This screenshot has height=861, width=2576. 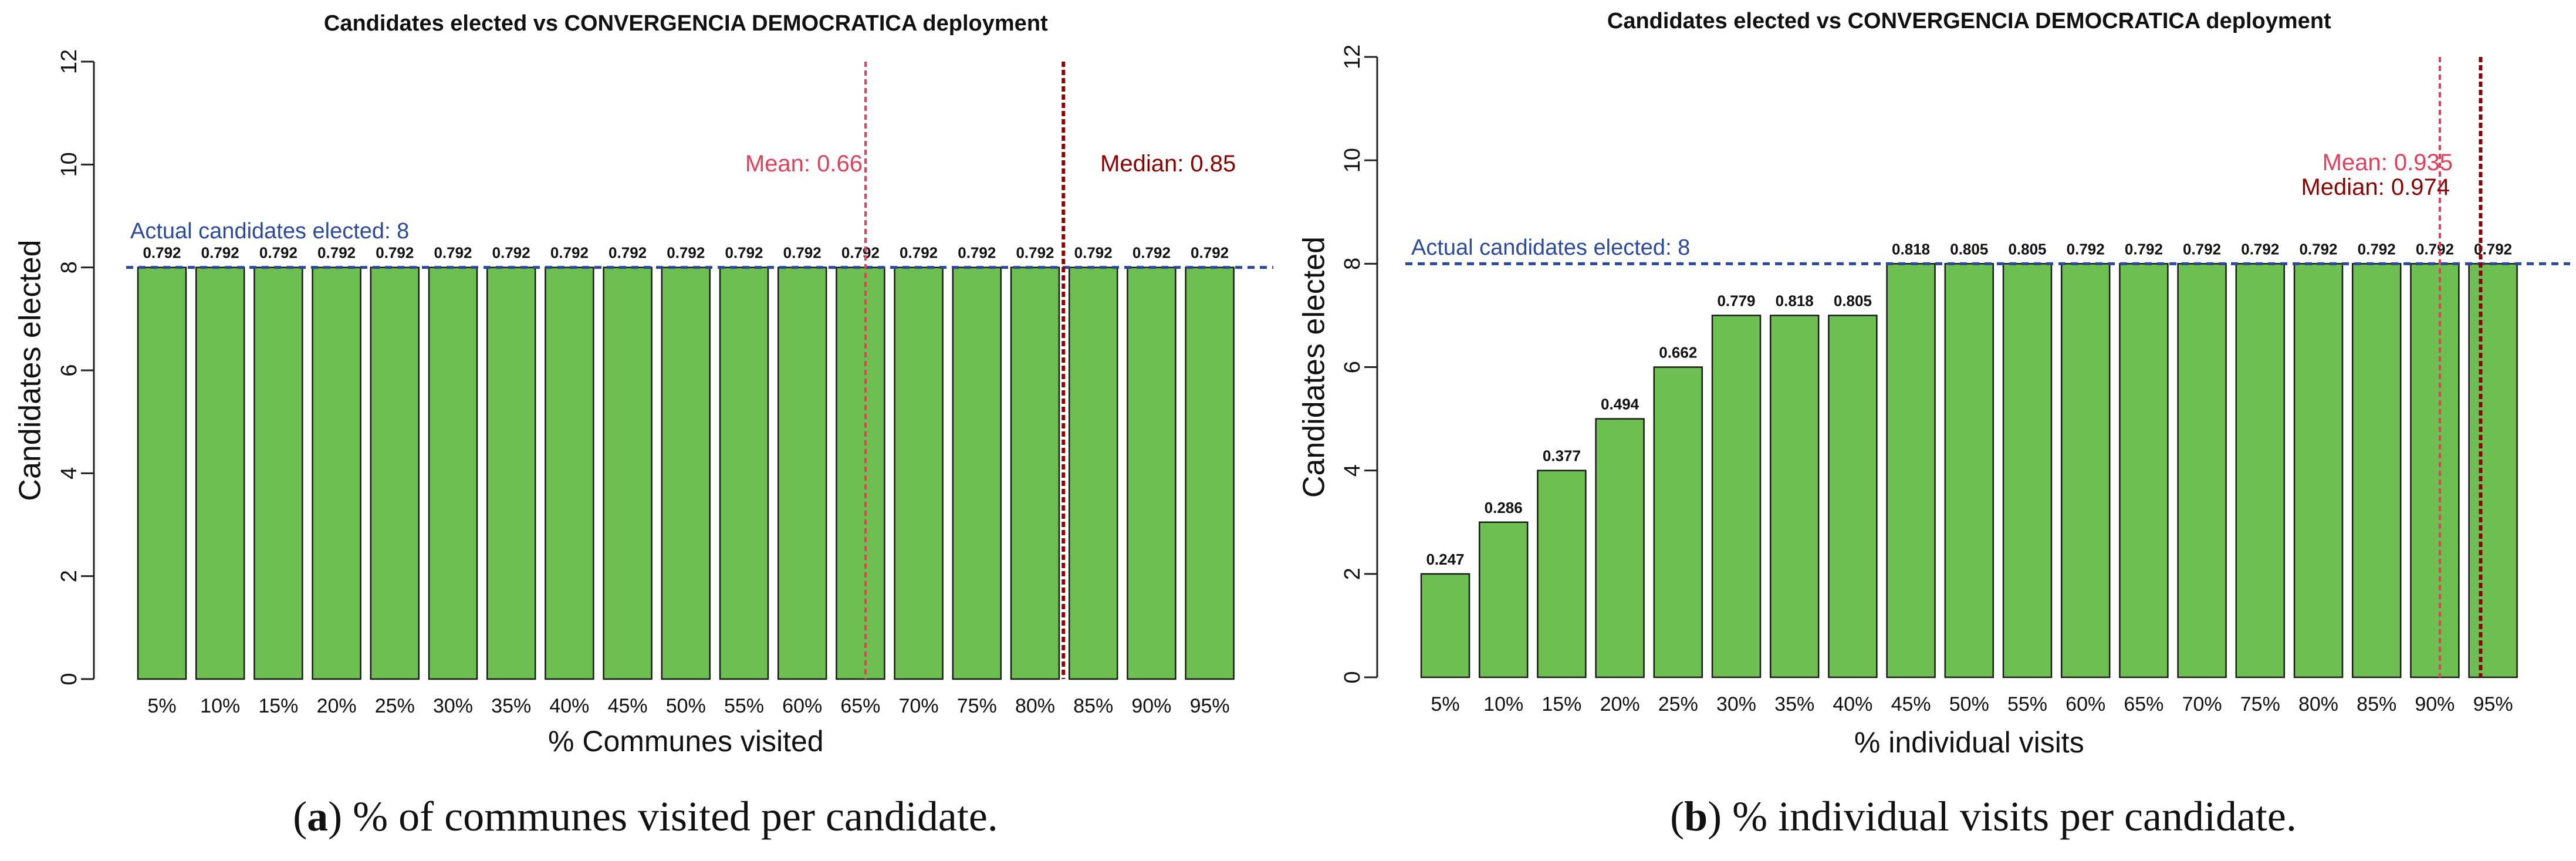 What do you see at coordinates (162, 253) in the screenshot?
I see `p1-data-label-5%: 0.792` at bounding box center [162, 253].